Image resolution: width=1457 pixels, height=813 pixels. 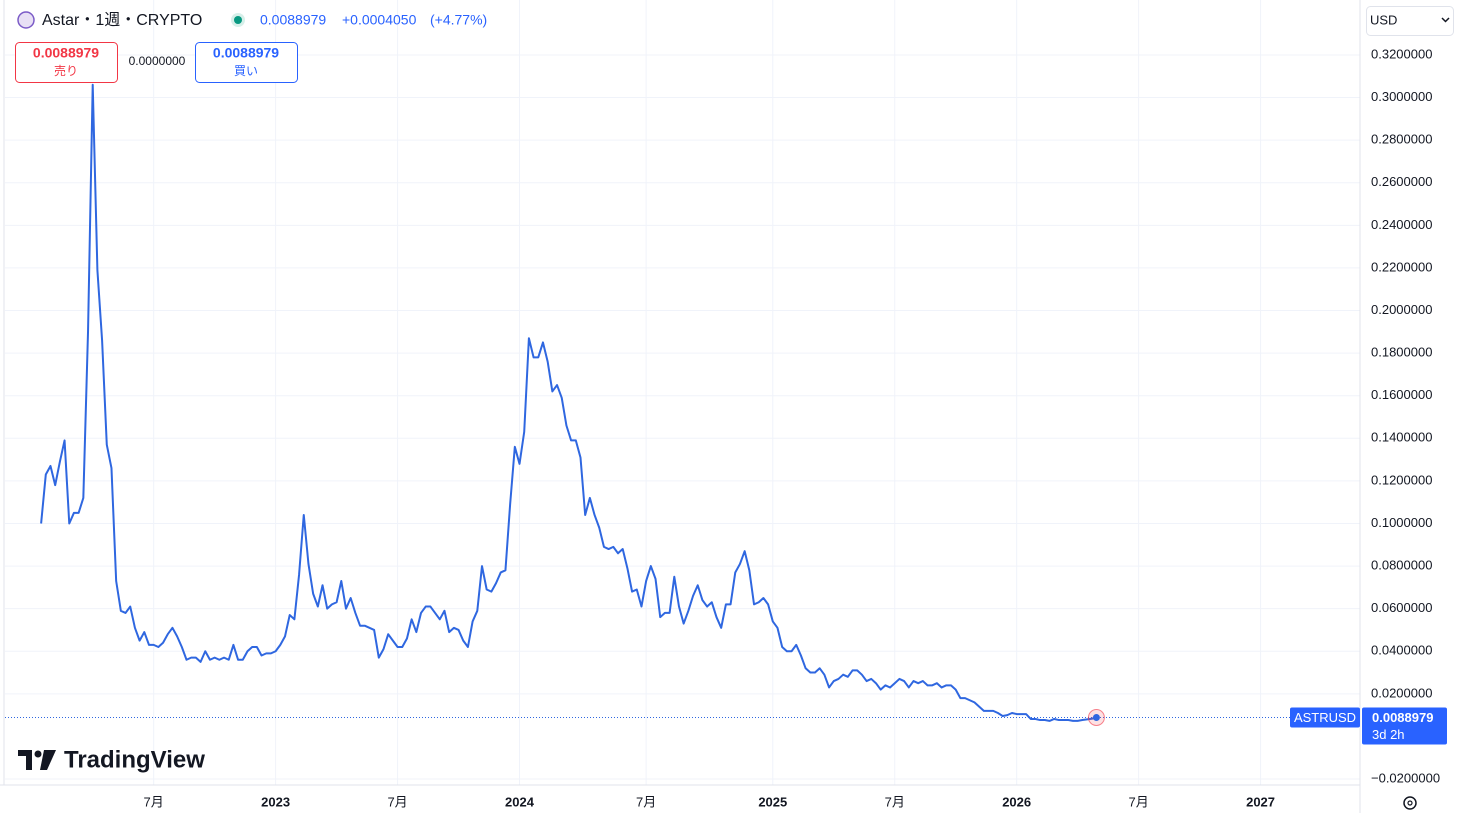 I want to click on buy-label: 買い, so click(x=246, y=71).